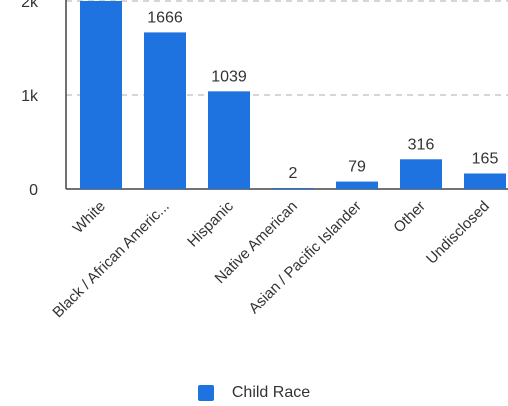 This screenshot has width=508, height=406. Describe the element at coordinates (210, 223) in the screenshot. I see `x-tick-label: Hispanic` at that location.